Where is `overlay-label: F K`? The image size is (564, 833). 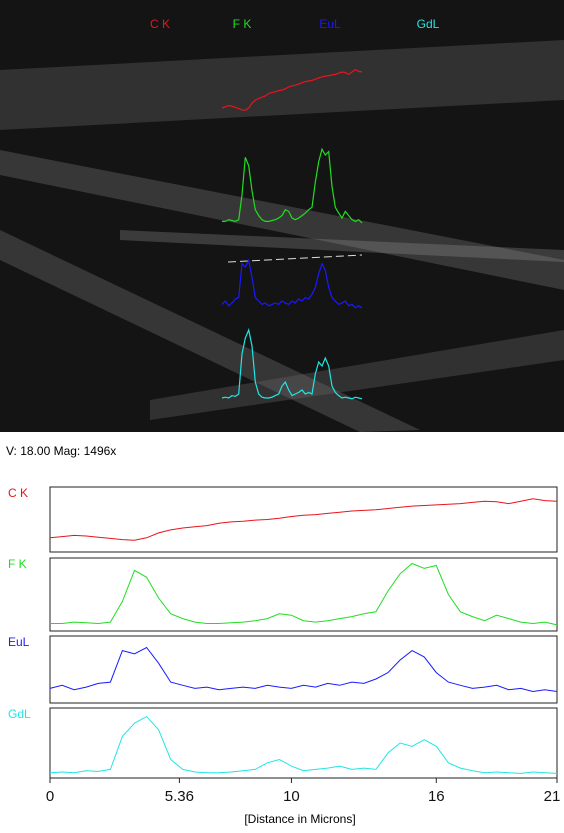 overlay-label: F K is located at coordinates (242, 24).